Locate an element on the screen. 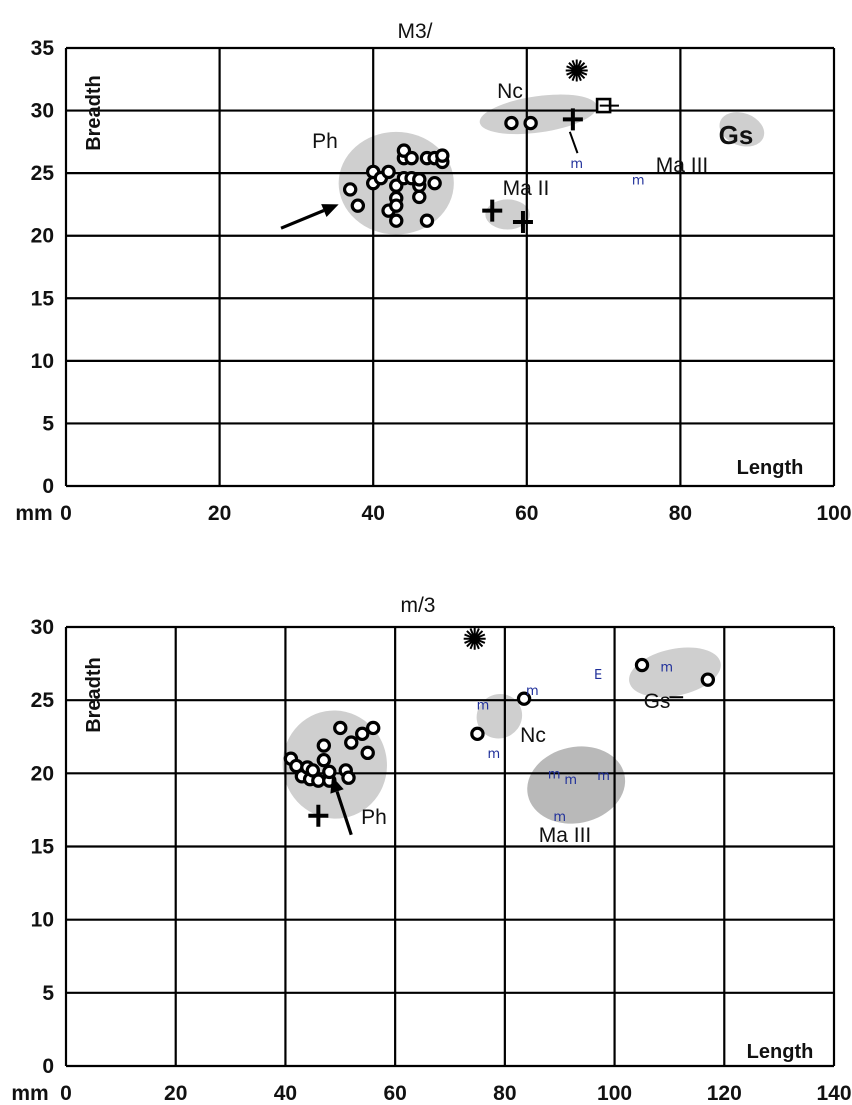 This screenshot has width=852, height=1105. group-label-ma-ii: Ma II is located at coordinates (526, 188).